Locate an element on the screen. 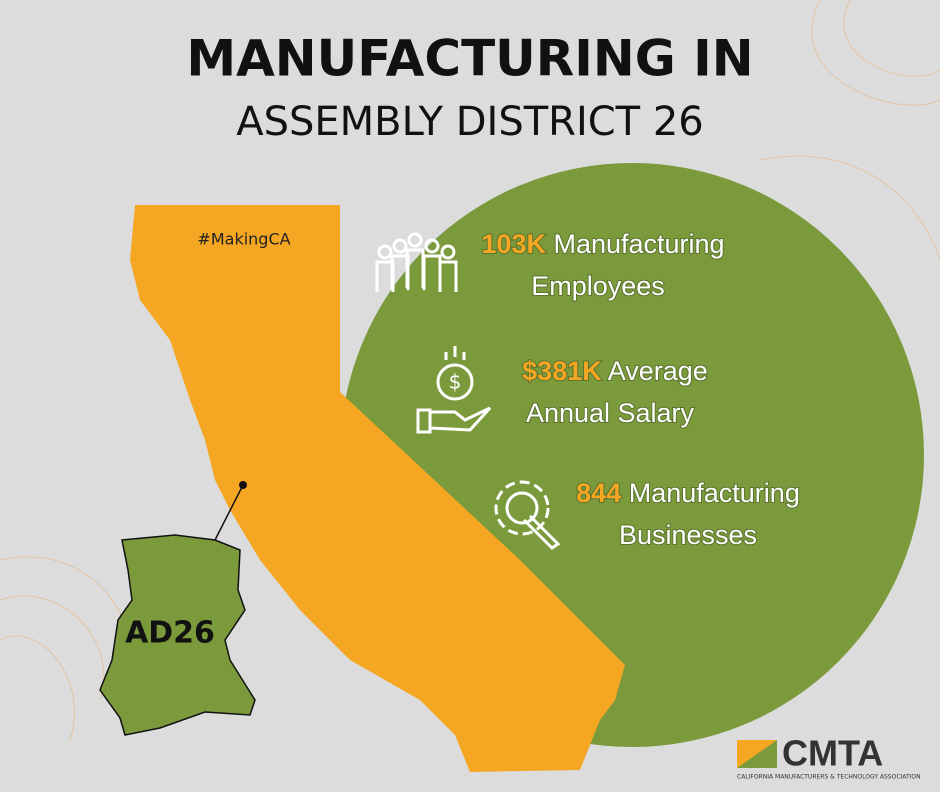 The width and height of the screenshot is (940, 792). stat-line1: 844 Manufacturing is located at coordinates (688, 493).